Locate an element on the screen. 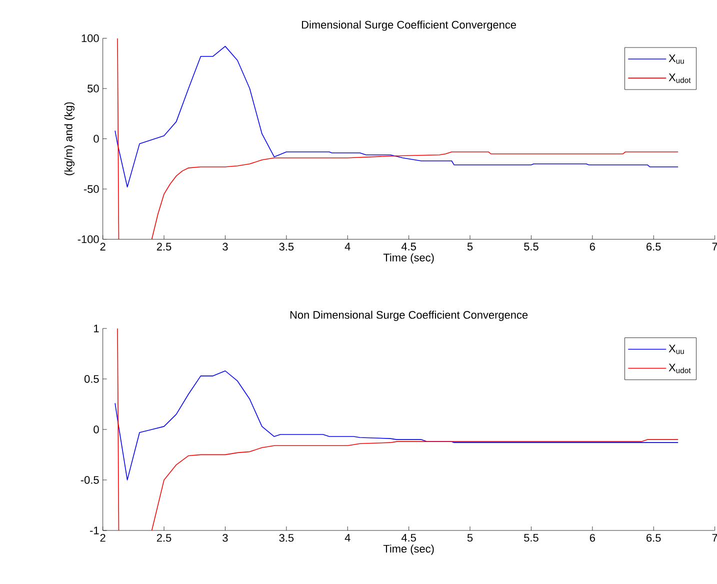 This screenshot has width=717, height=584. y-tick-label: 100 is located at coordinates (90, 38).